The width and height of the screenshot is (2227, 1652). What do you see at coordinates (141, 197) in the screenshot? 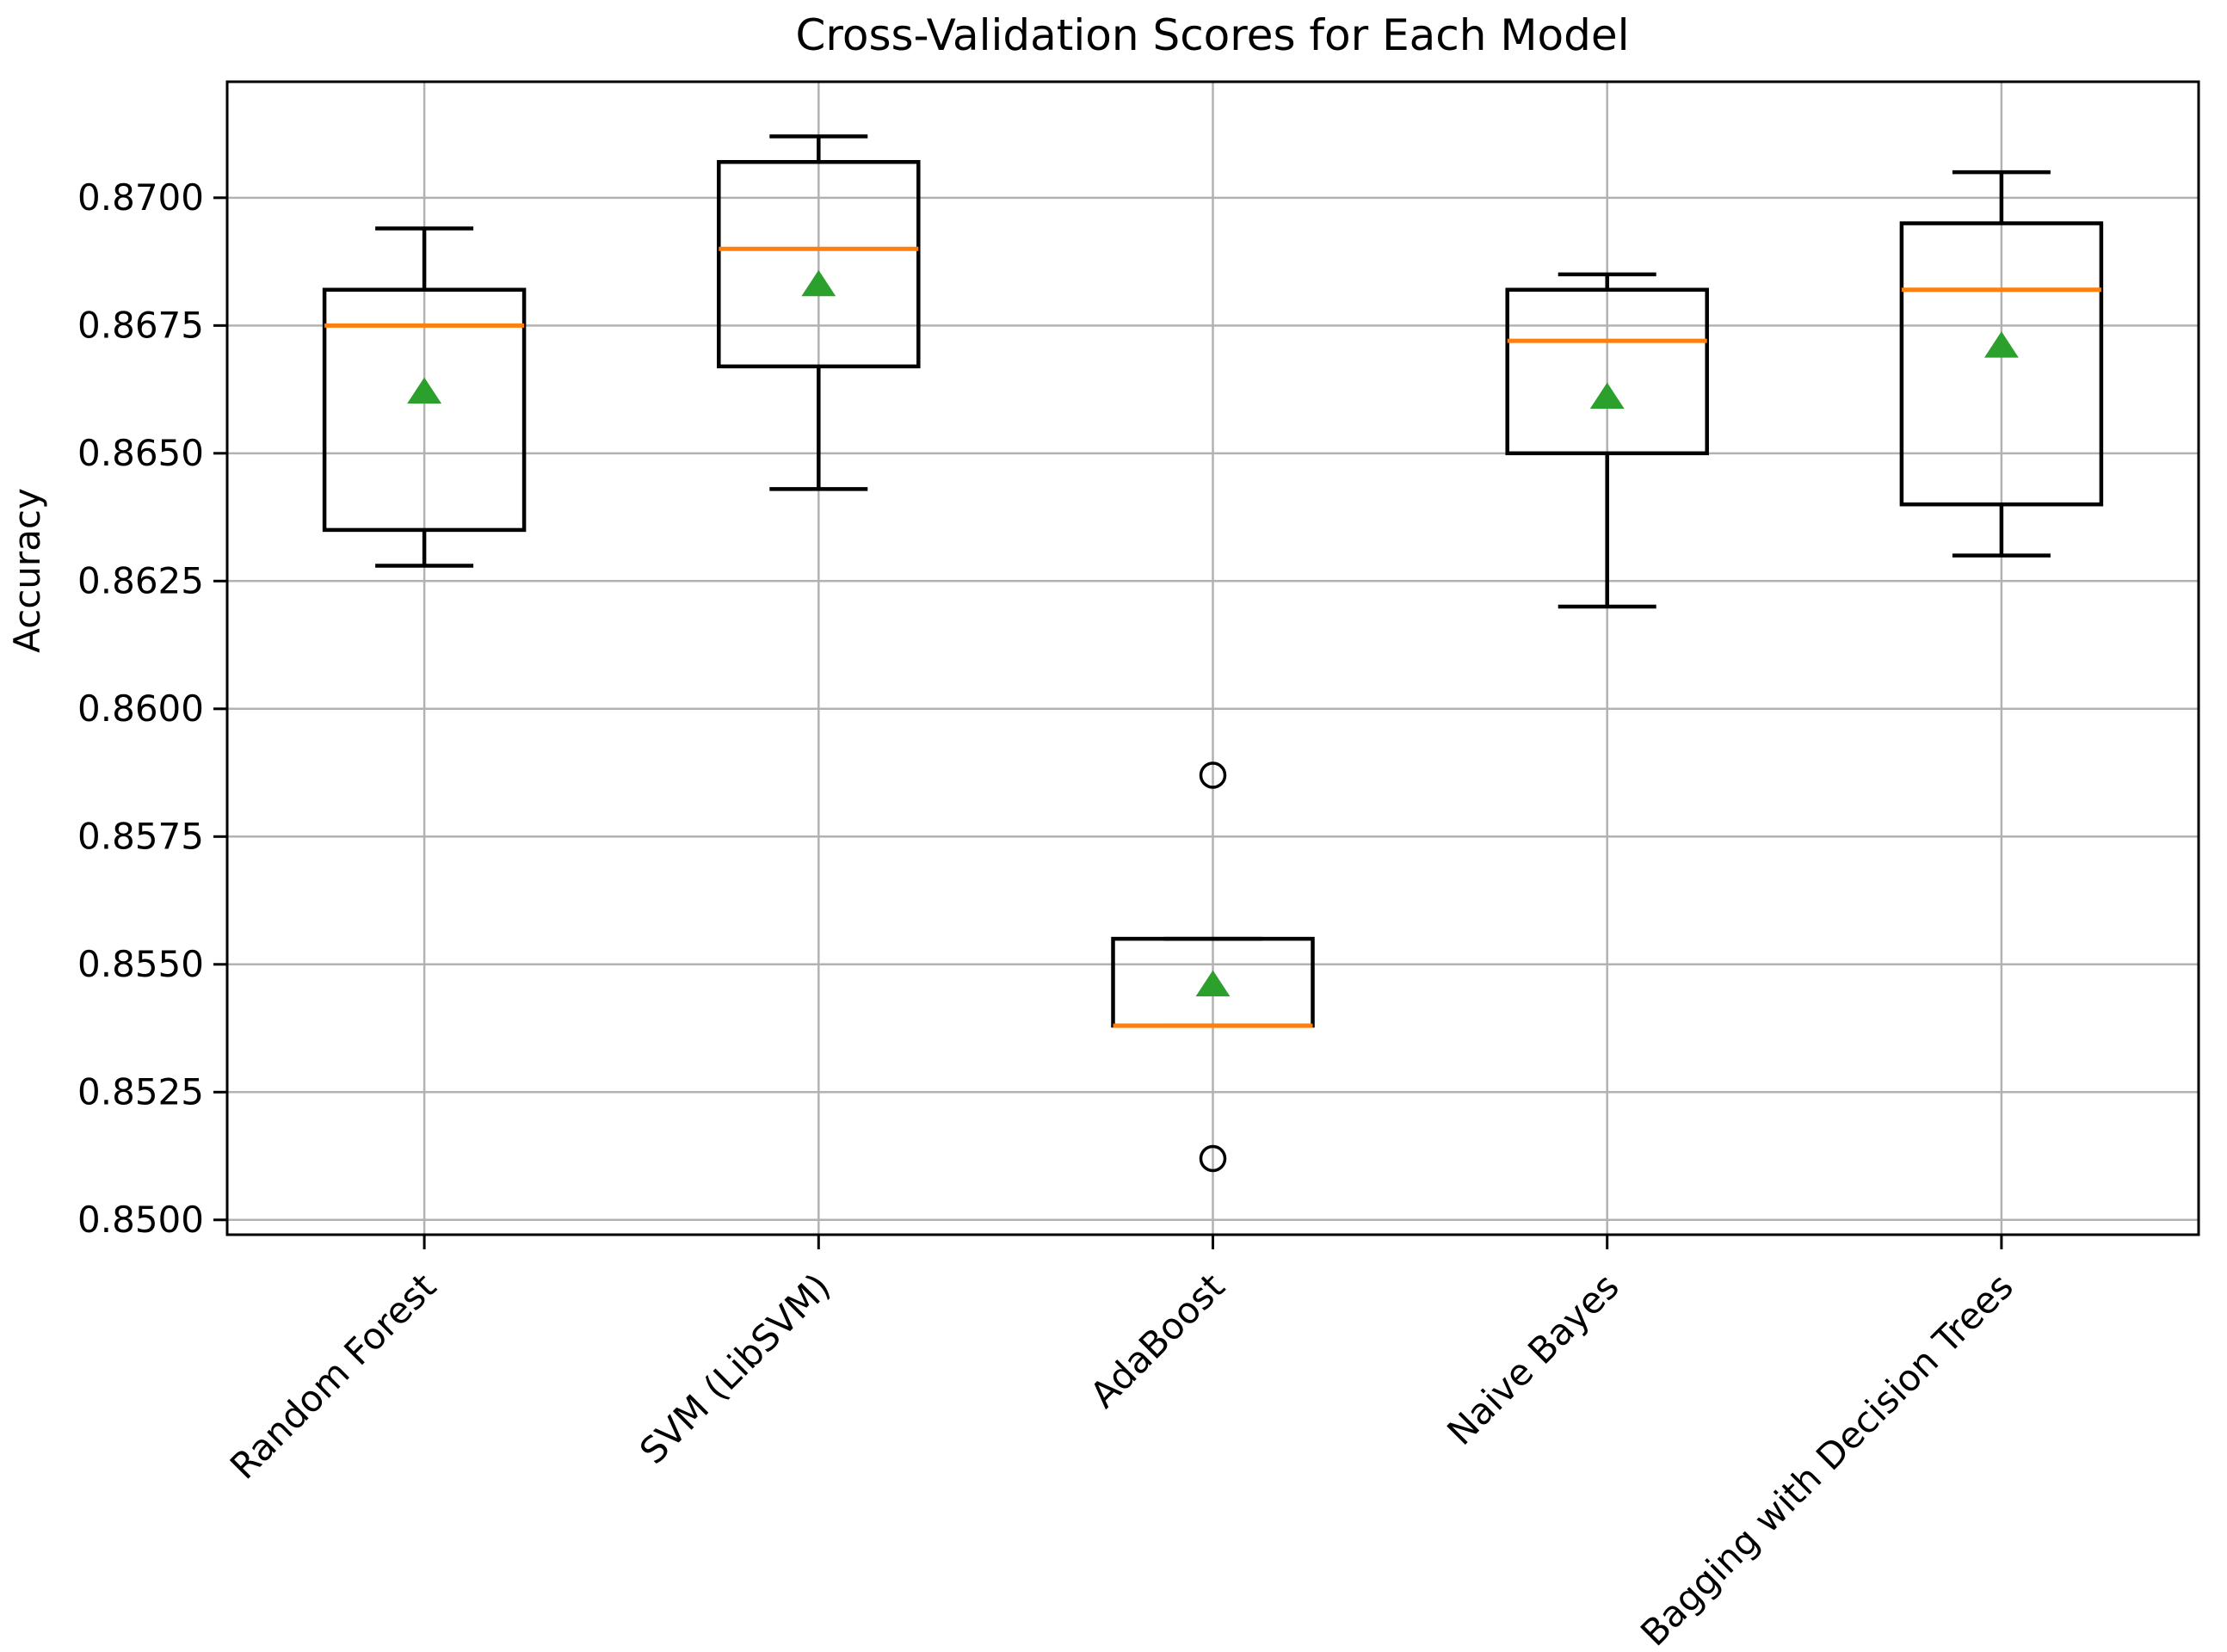
I see `y-tick-label: 0.8700` at bounding box center [141, 197].